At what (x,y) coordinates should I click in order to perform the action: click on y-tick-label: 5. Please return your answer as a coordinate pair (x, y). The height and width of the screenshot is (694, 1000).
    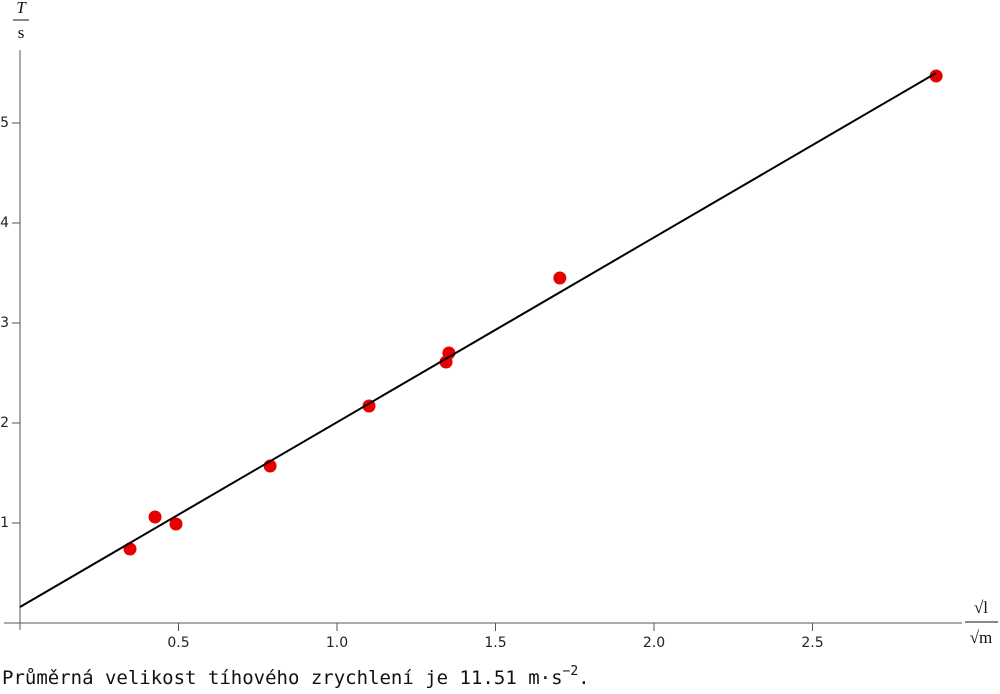
    Looking at the image, I should click on (4, 123).